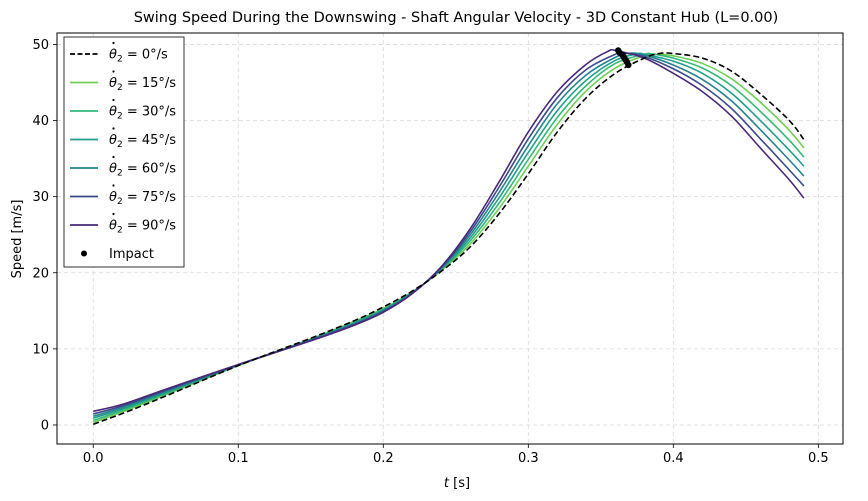 Image resolution: width=868 pixels, height=501 pixels. I want to click on x-axis: 0.0 0.1 0.2 0.3 0.4 0.5, so click(456, 455).